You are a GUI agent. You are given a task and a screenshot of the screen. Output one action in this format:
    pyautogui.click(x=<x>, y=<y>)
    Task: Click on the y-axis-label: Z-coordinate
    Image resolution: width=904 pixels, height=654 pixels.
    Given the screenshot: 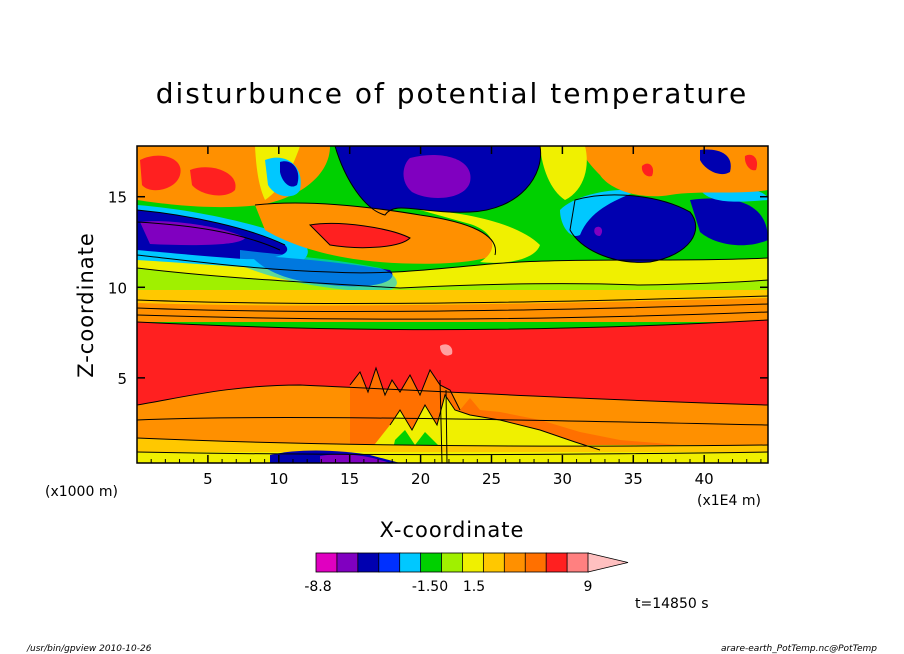 What is the action you would take?
    pyautogui.click(x=86, y=305)
    